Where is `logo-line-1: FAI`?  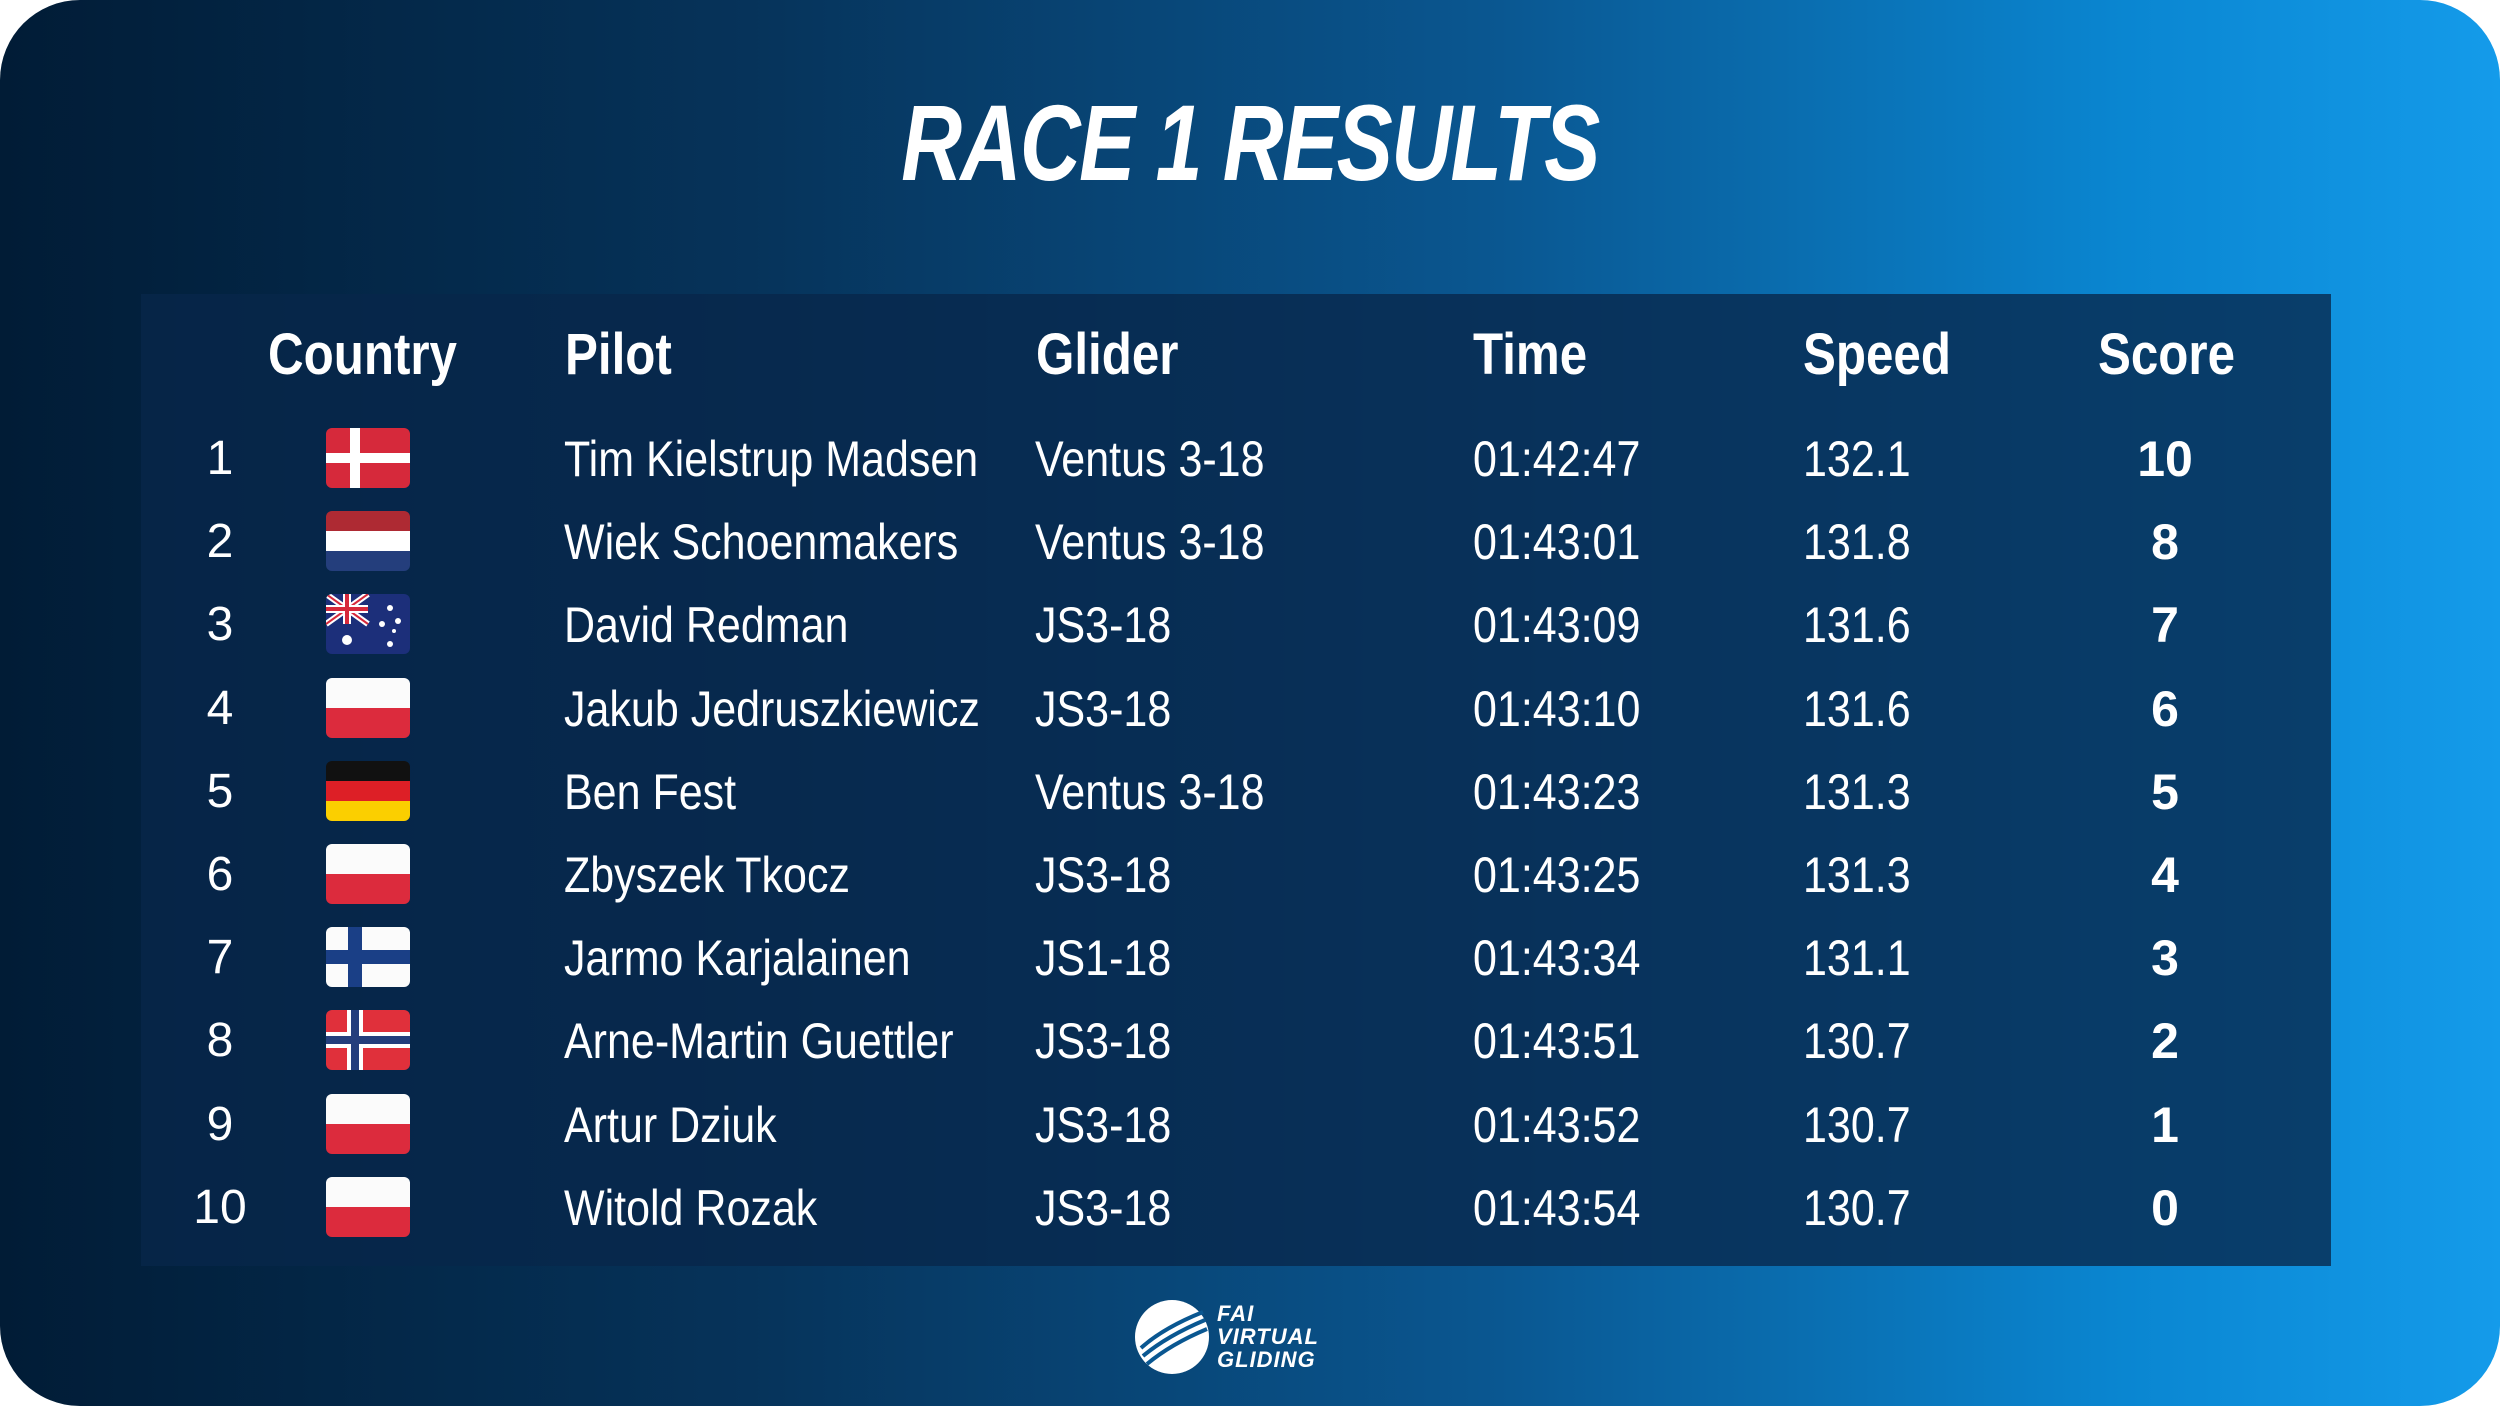
logo-line-1: FAI is located at coordinates (1236, 1313).